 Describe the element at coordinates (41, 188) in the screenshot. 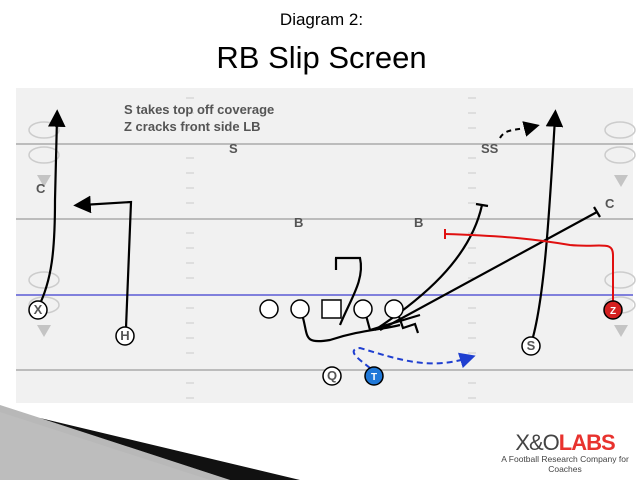

I see `defender-c-left: C` at that location.